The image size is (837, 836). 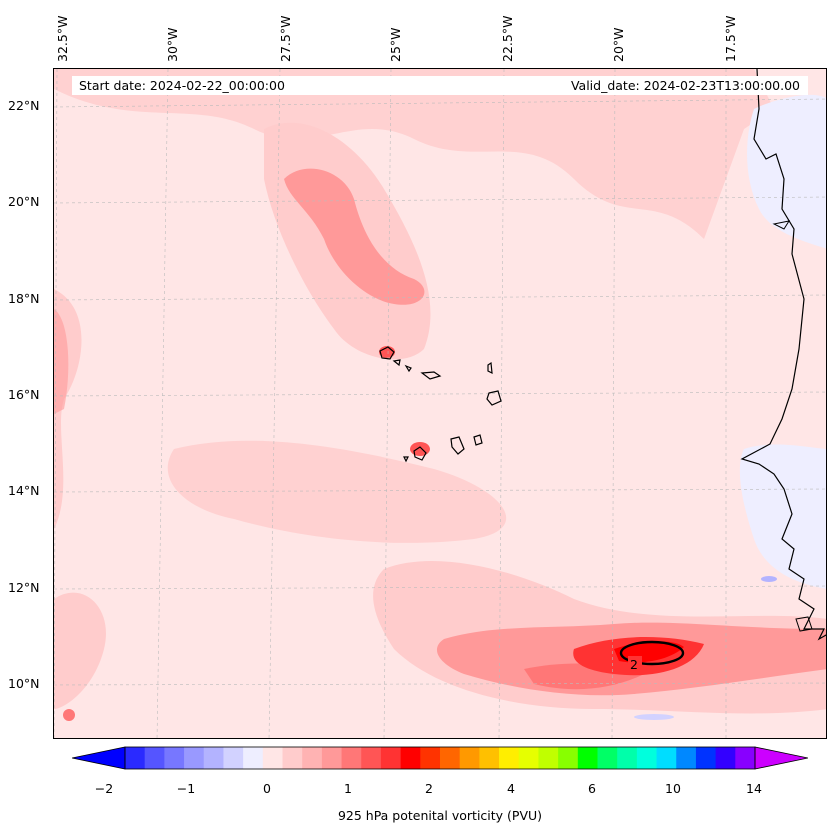 What do you see at coordinates (783, 355) in the screenshot?
I see `africa-coastline` at bounding box center [783, 355].